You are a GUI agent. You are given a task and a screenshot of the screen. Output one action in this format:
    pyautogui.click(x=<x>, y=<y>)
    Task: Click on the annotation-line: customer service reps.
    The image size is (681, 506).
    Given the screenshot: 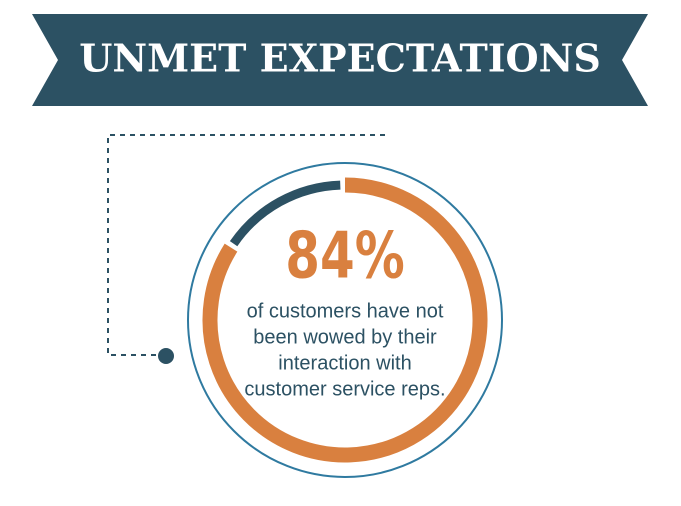 What is the action you would take?
    pyautogui.click(x=344, y=389)
    